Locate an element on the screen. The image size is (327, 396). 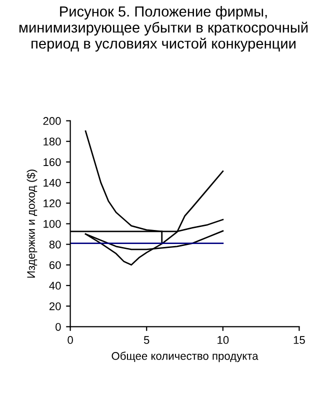
y-tick-label: 40 is located at coordinates (55, 286).